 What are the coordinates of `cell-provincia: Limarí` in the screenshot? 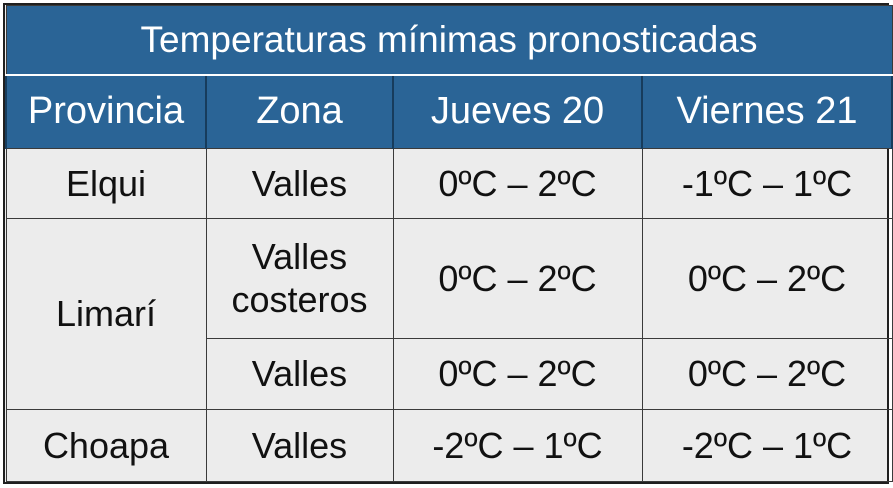 It's located at (106, 314).